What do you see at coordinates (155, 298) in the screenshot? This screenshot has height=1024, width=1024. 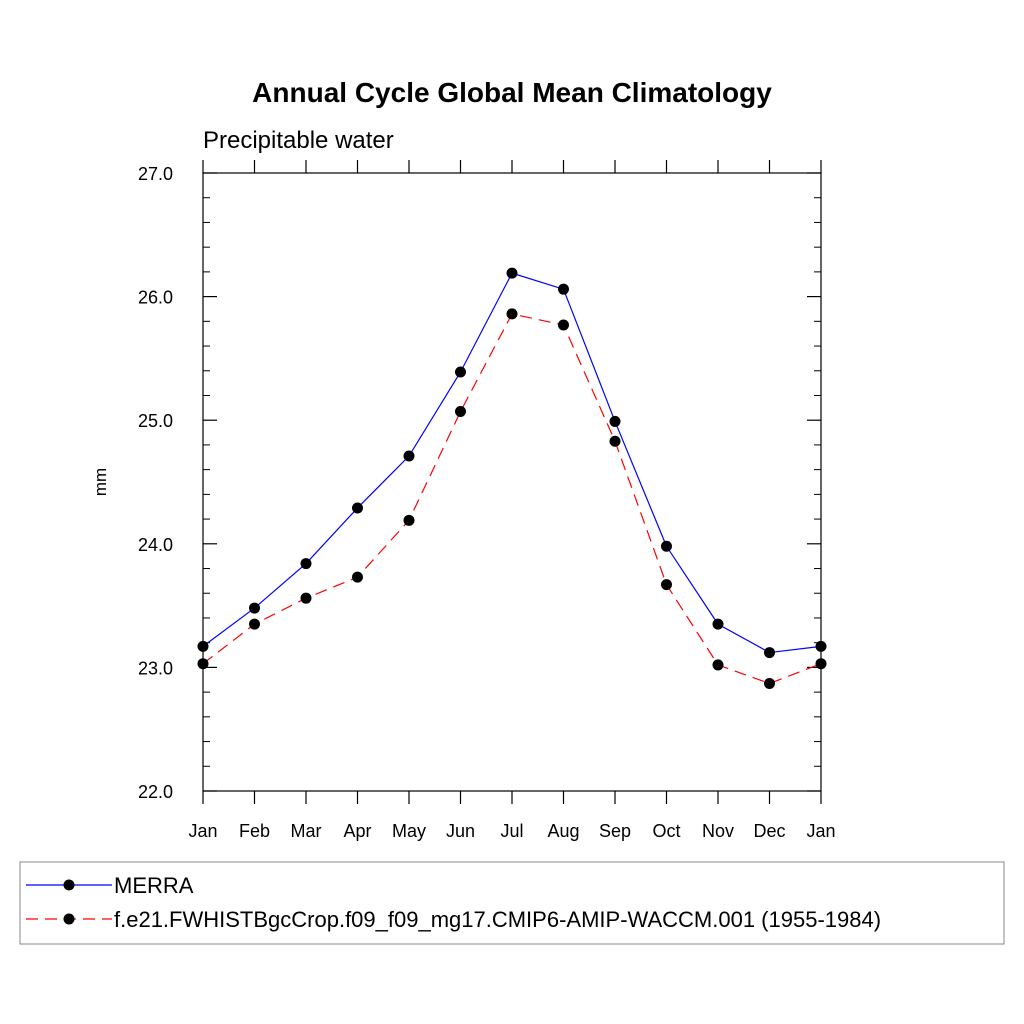 I see `y-tick-label: 26.0` at bounding box center [155, 298].